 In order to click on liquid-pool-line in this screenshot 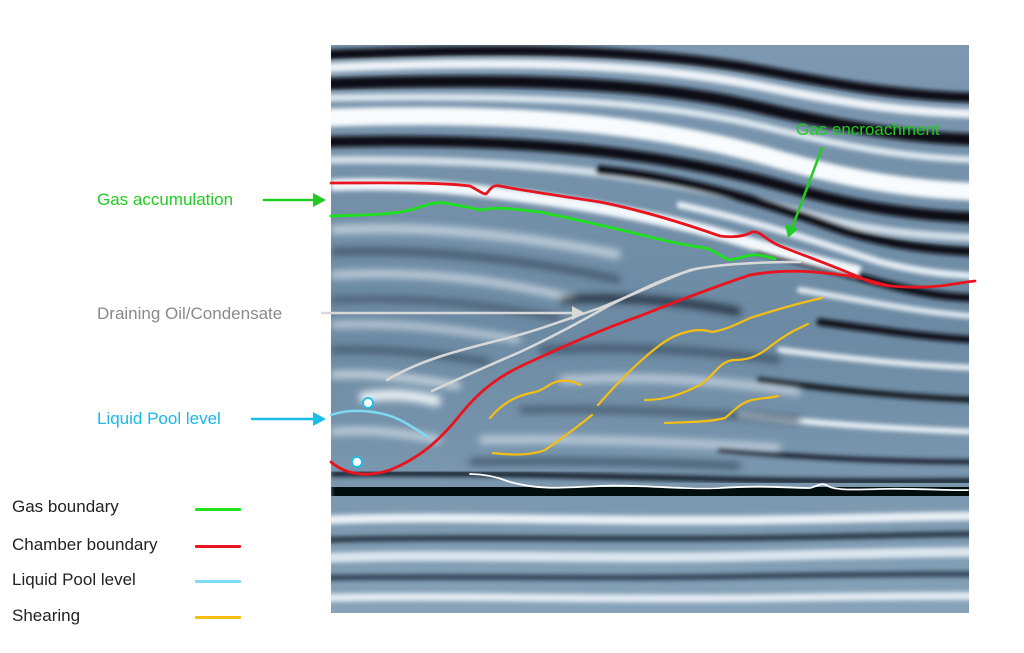, I will do `click(379, 424)`.